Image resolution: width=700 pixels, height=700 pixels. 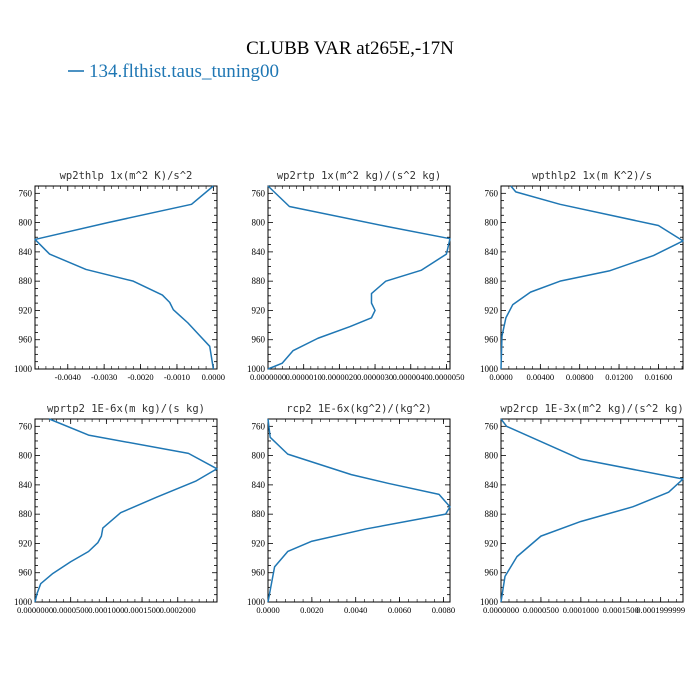 What do you see at coordinates (541, 377) in the screenshot?
I see `x-tick-label: 0.00400` at bounding box center [541, 377].